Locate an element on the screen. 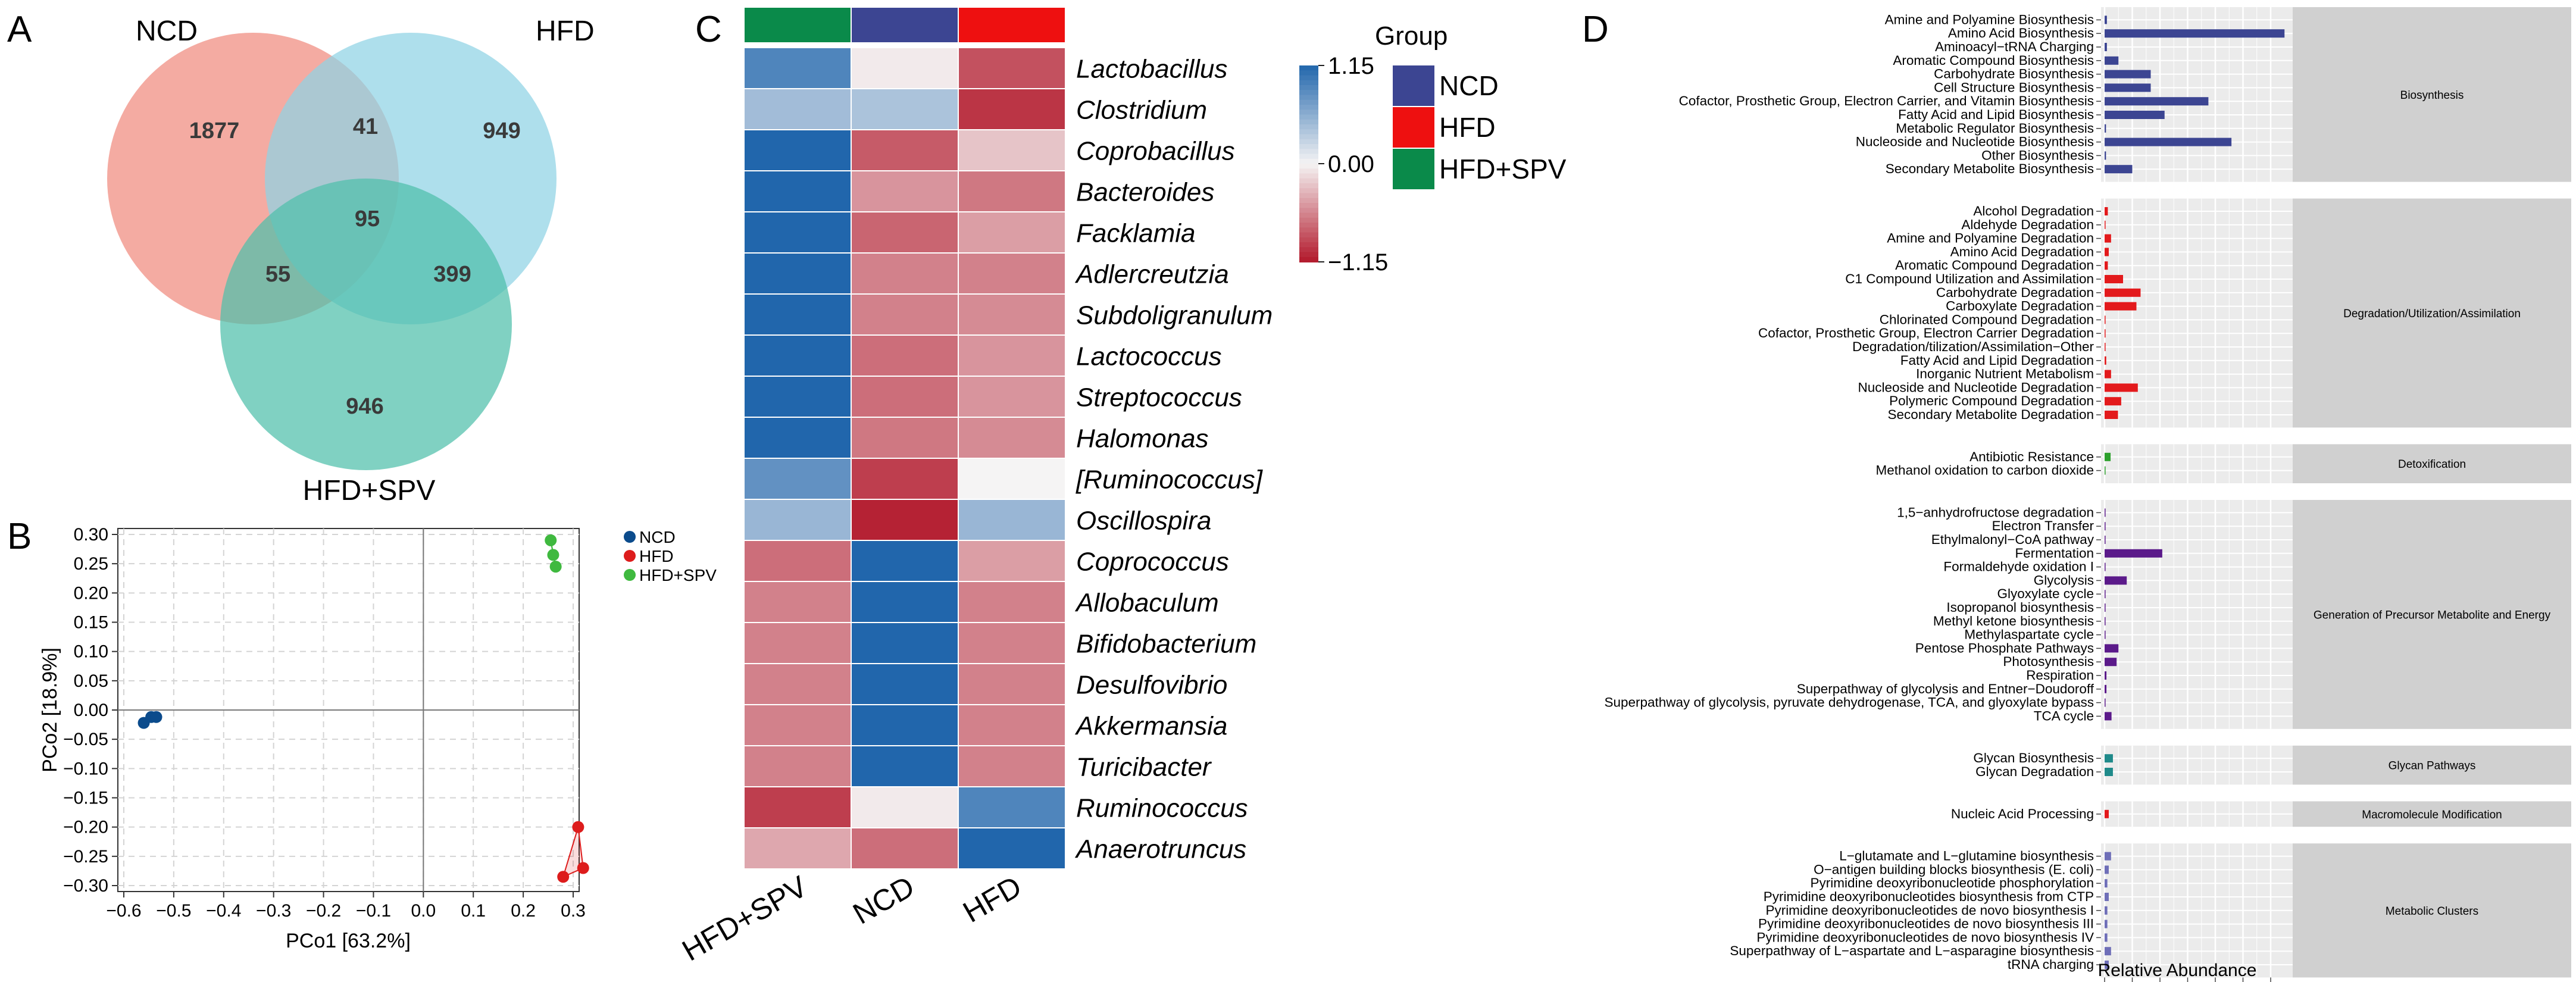 This screenshot has width=2576, height=982. pathway-label: Inorganic Nutrient Metabolism is located at coordinates (2005, 374).